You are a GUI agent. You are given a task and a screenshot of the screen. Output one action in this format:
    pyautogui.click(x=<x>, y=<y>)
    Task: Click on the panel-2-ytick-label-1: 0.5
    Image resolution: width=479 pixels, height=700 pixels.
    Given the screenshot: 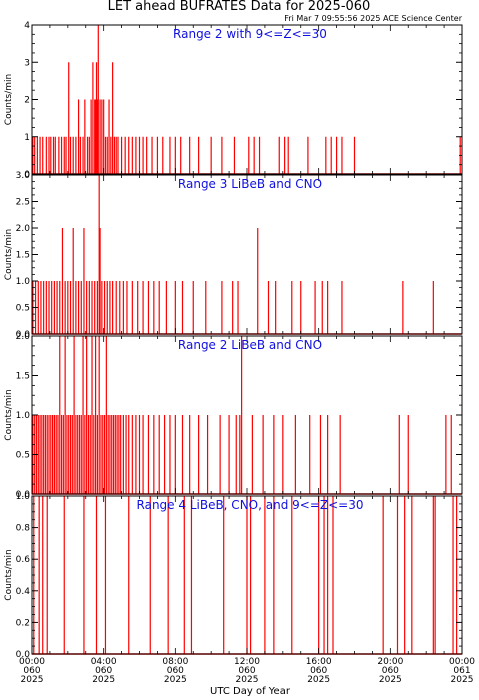 What is the action you would take?
    pyautogui.click(x=23, y=309)
    